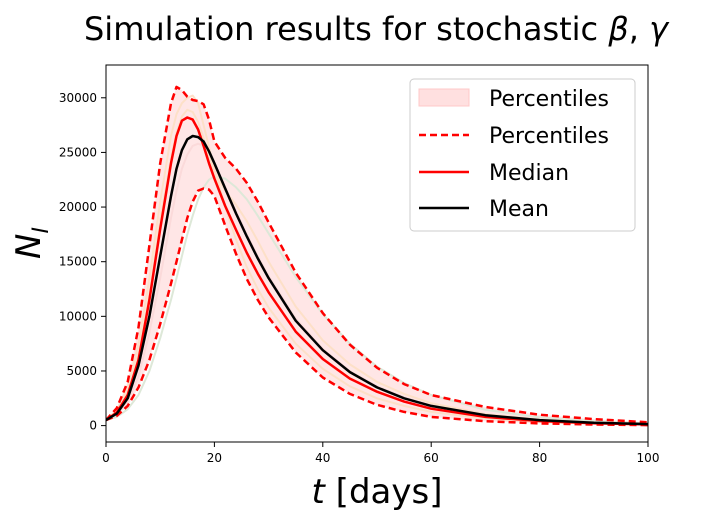  Describe the element at coordinates (377, 492) in the screenshot. I see `x-axis-label: t [days]` at that location.